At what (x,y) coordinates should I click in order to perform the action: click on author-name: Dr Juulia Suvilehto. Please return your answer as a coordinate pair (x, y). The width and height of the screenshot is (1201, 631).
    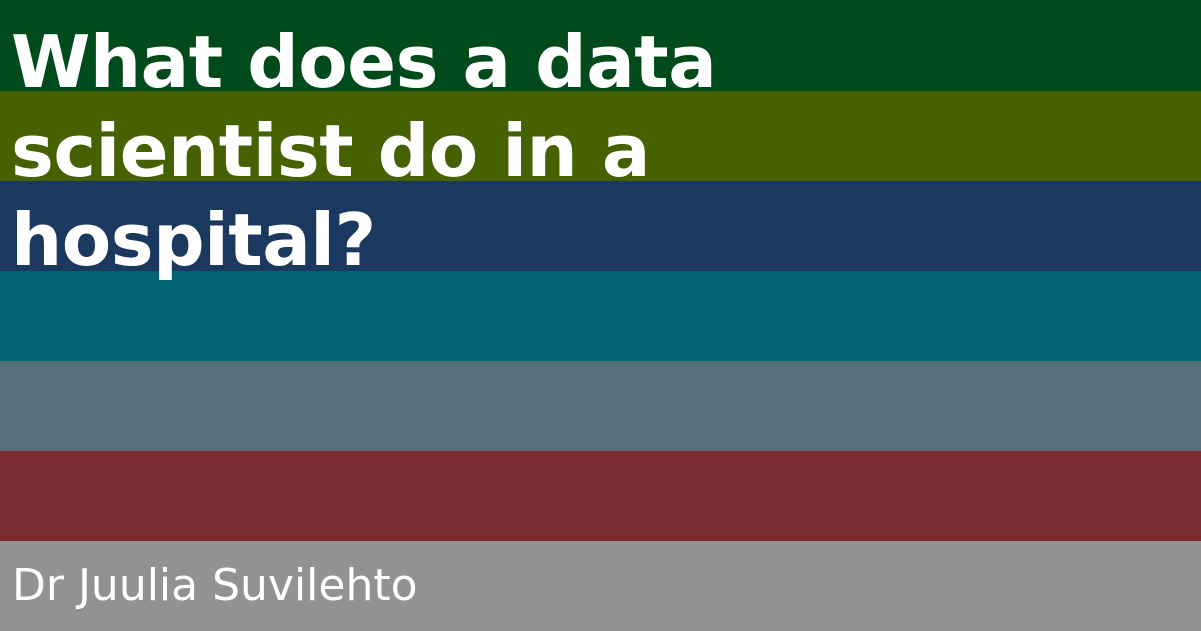
    Looking at the image, I should click on (215, 585).